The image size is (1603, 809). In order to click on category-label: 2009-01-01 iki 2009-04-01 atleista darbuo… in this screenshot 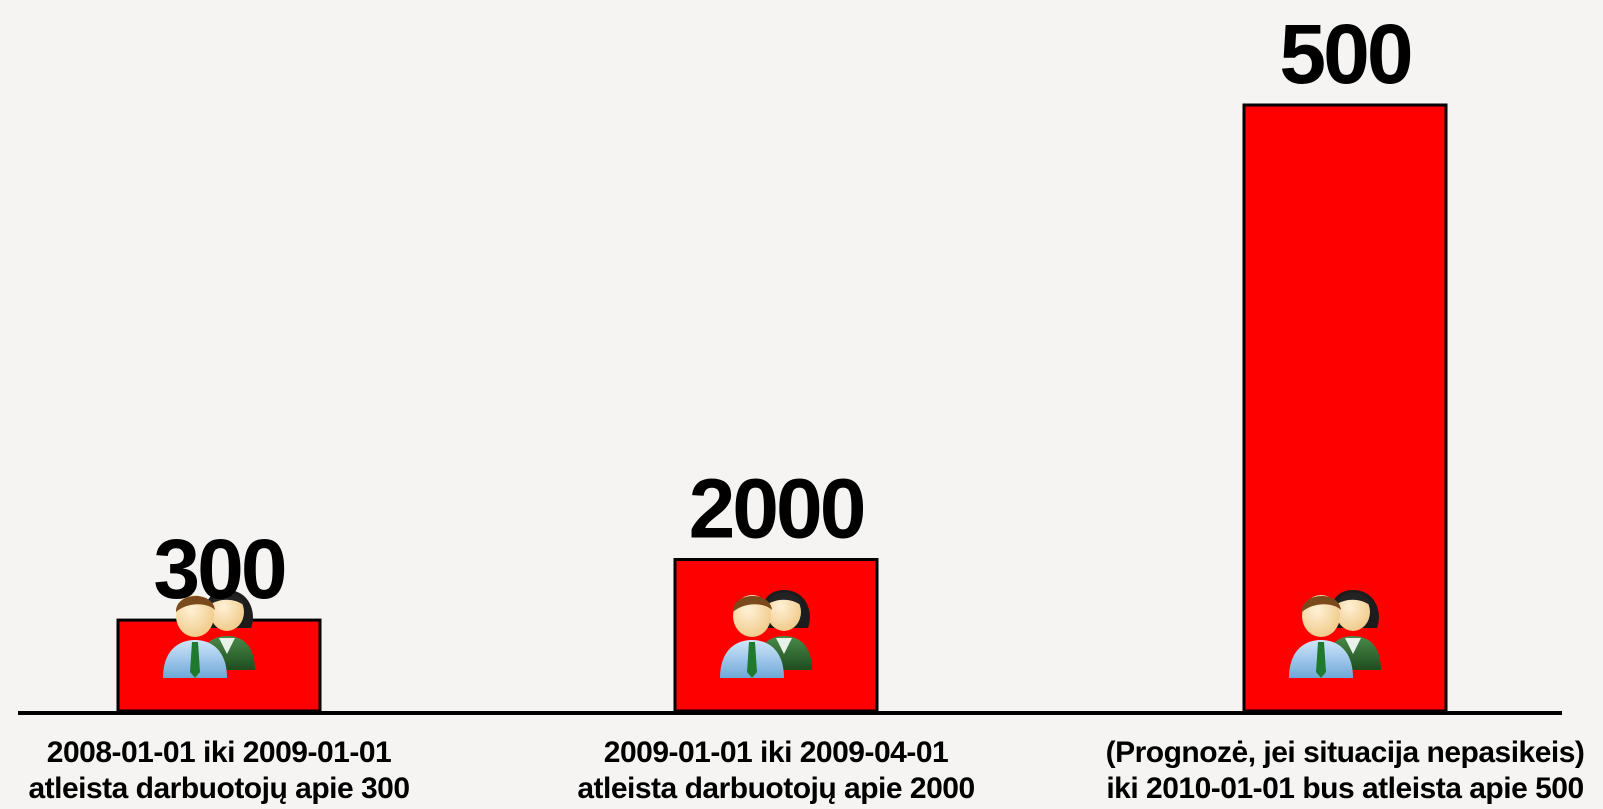, I will do `click(775, 770)`.